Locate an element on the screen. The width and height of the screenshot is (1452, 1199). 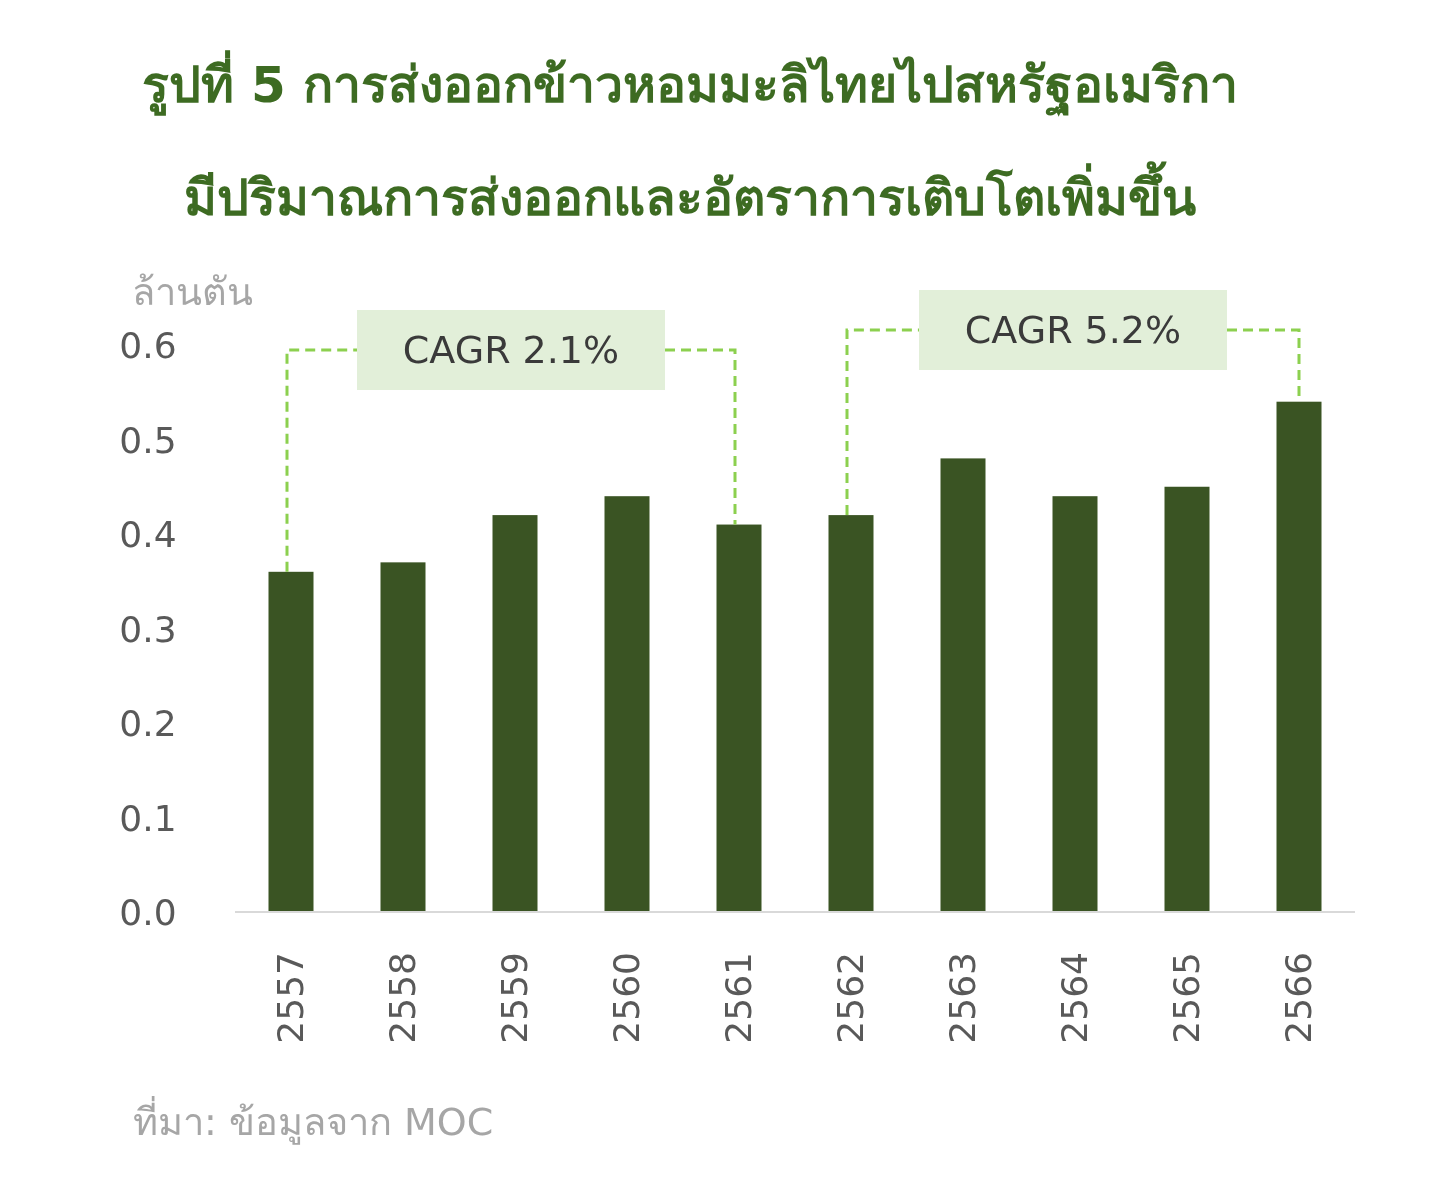
y-tick-label: 0.3 is located at coordinates (148, 629).